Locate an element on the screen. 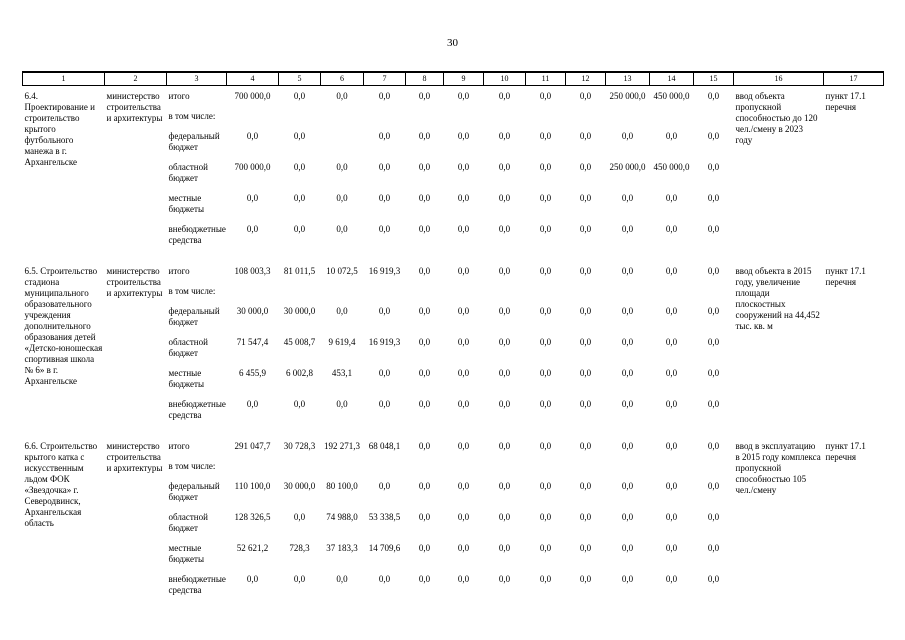 The image size is (905, 640). value-cell: 80 100,0 is located at coordinates (342, 486).